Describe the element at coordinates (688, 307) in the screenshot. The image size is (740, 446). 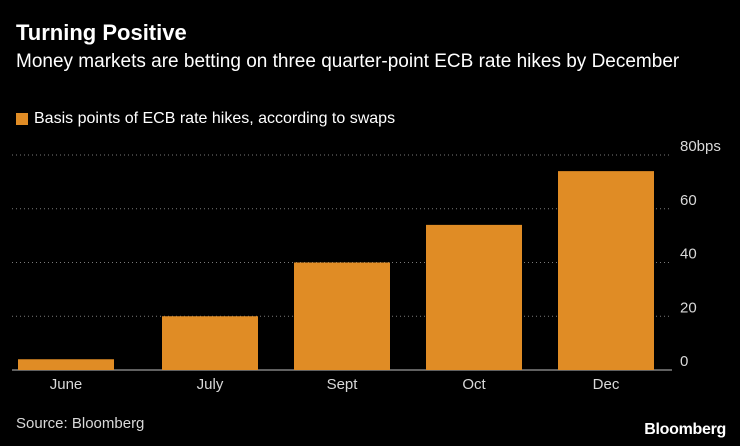
I see `y-tick-label: 20` at that location.